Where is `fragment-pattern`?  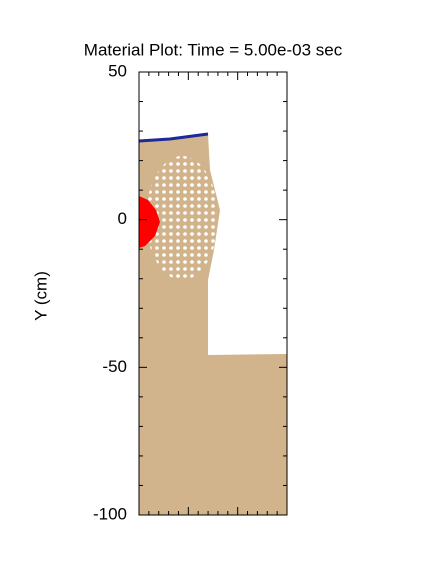 fragment-pattern is located at coordinates (182, 218).